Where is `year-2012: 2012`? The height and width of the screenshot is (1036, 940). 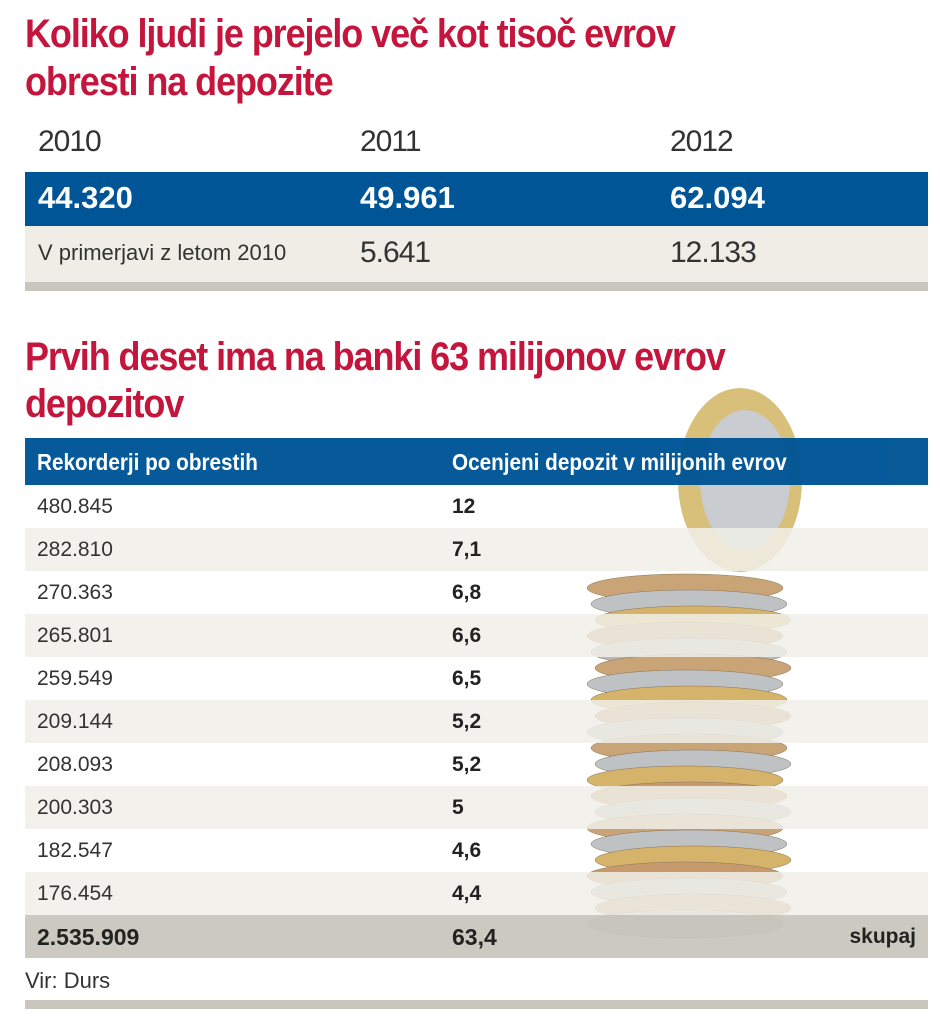 year-2012: 2012 is located at coordinates (702, 141).